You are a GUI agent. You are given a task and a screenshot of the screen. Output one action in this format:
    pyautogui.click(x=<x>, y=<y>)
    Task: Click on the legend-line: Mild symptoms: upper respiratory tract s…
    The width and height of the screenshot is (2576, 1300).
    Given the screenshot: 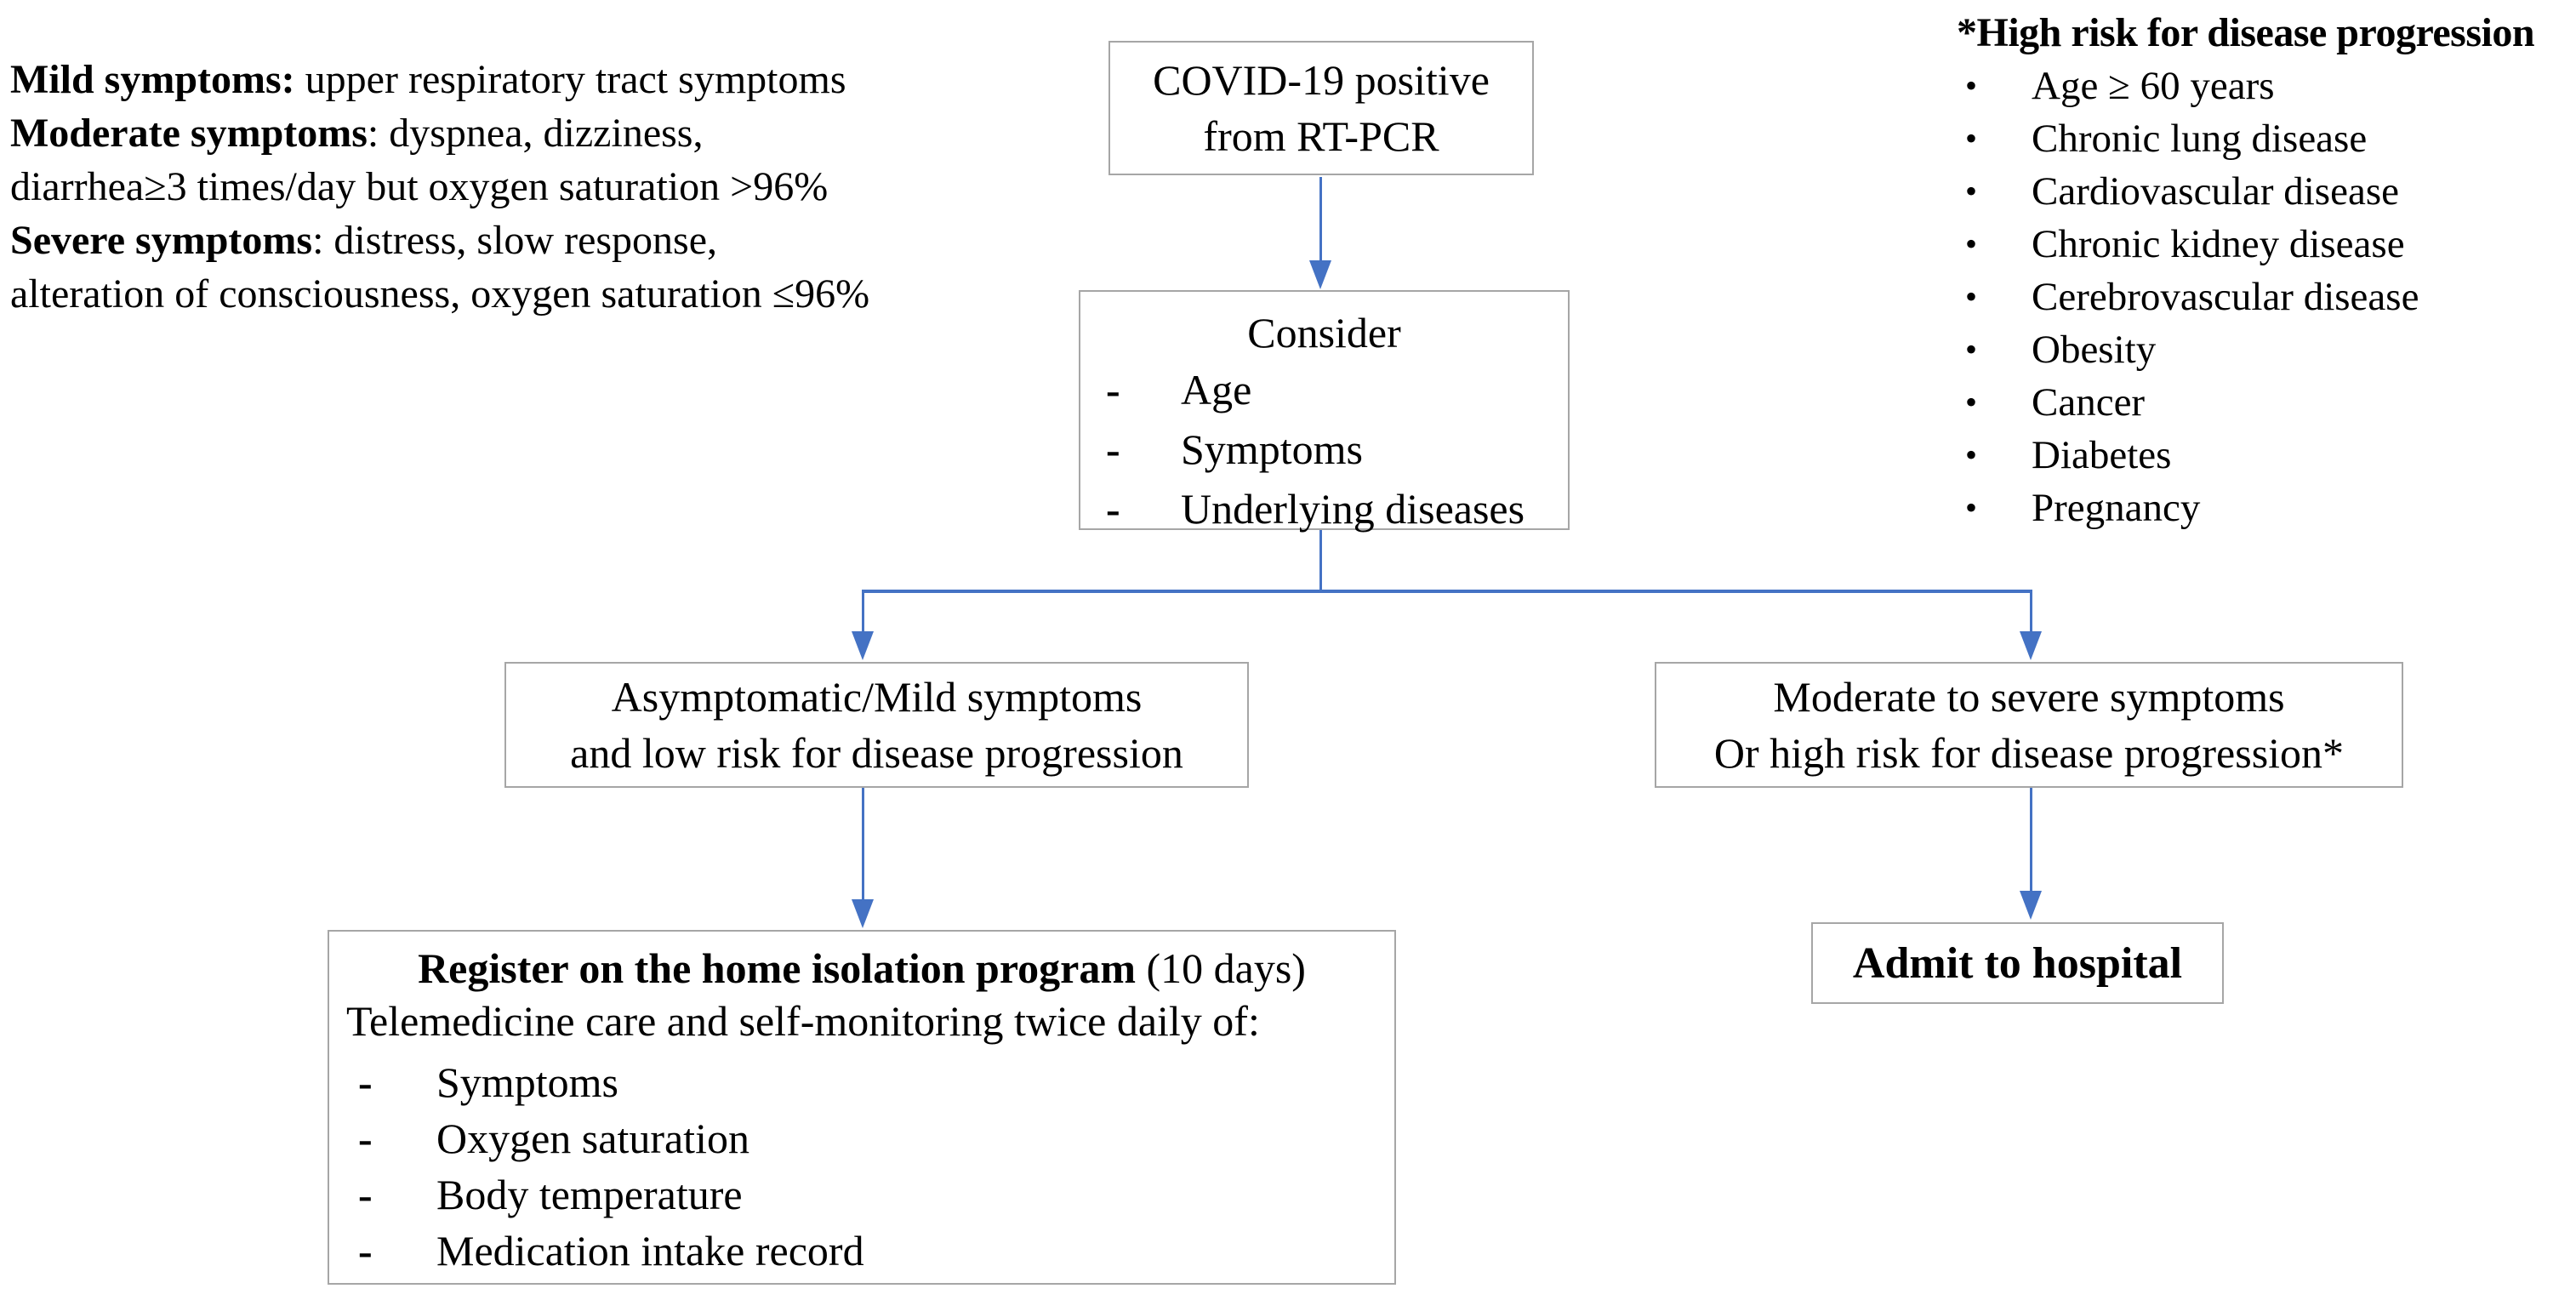 What is the action you would take?
    pyautogui.click(x=491, y=79)
    